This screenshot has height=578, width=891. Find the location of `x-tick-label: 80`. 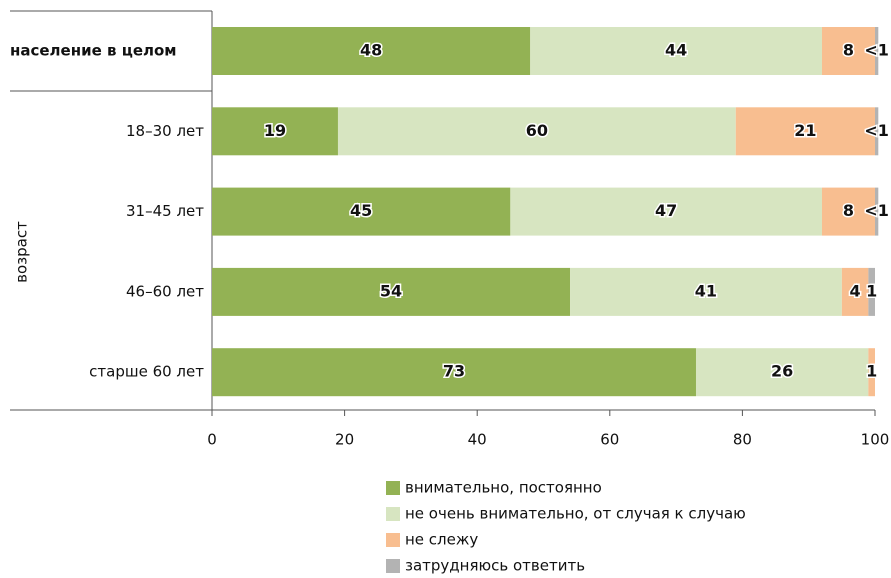

x-tick-label: 80 is located at coordinates (742, 440).